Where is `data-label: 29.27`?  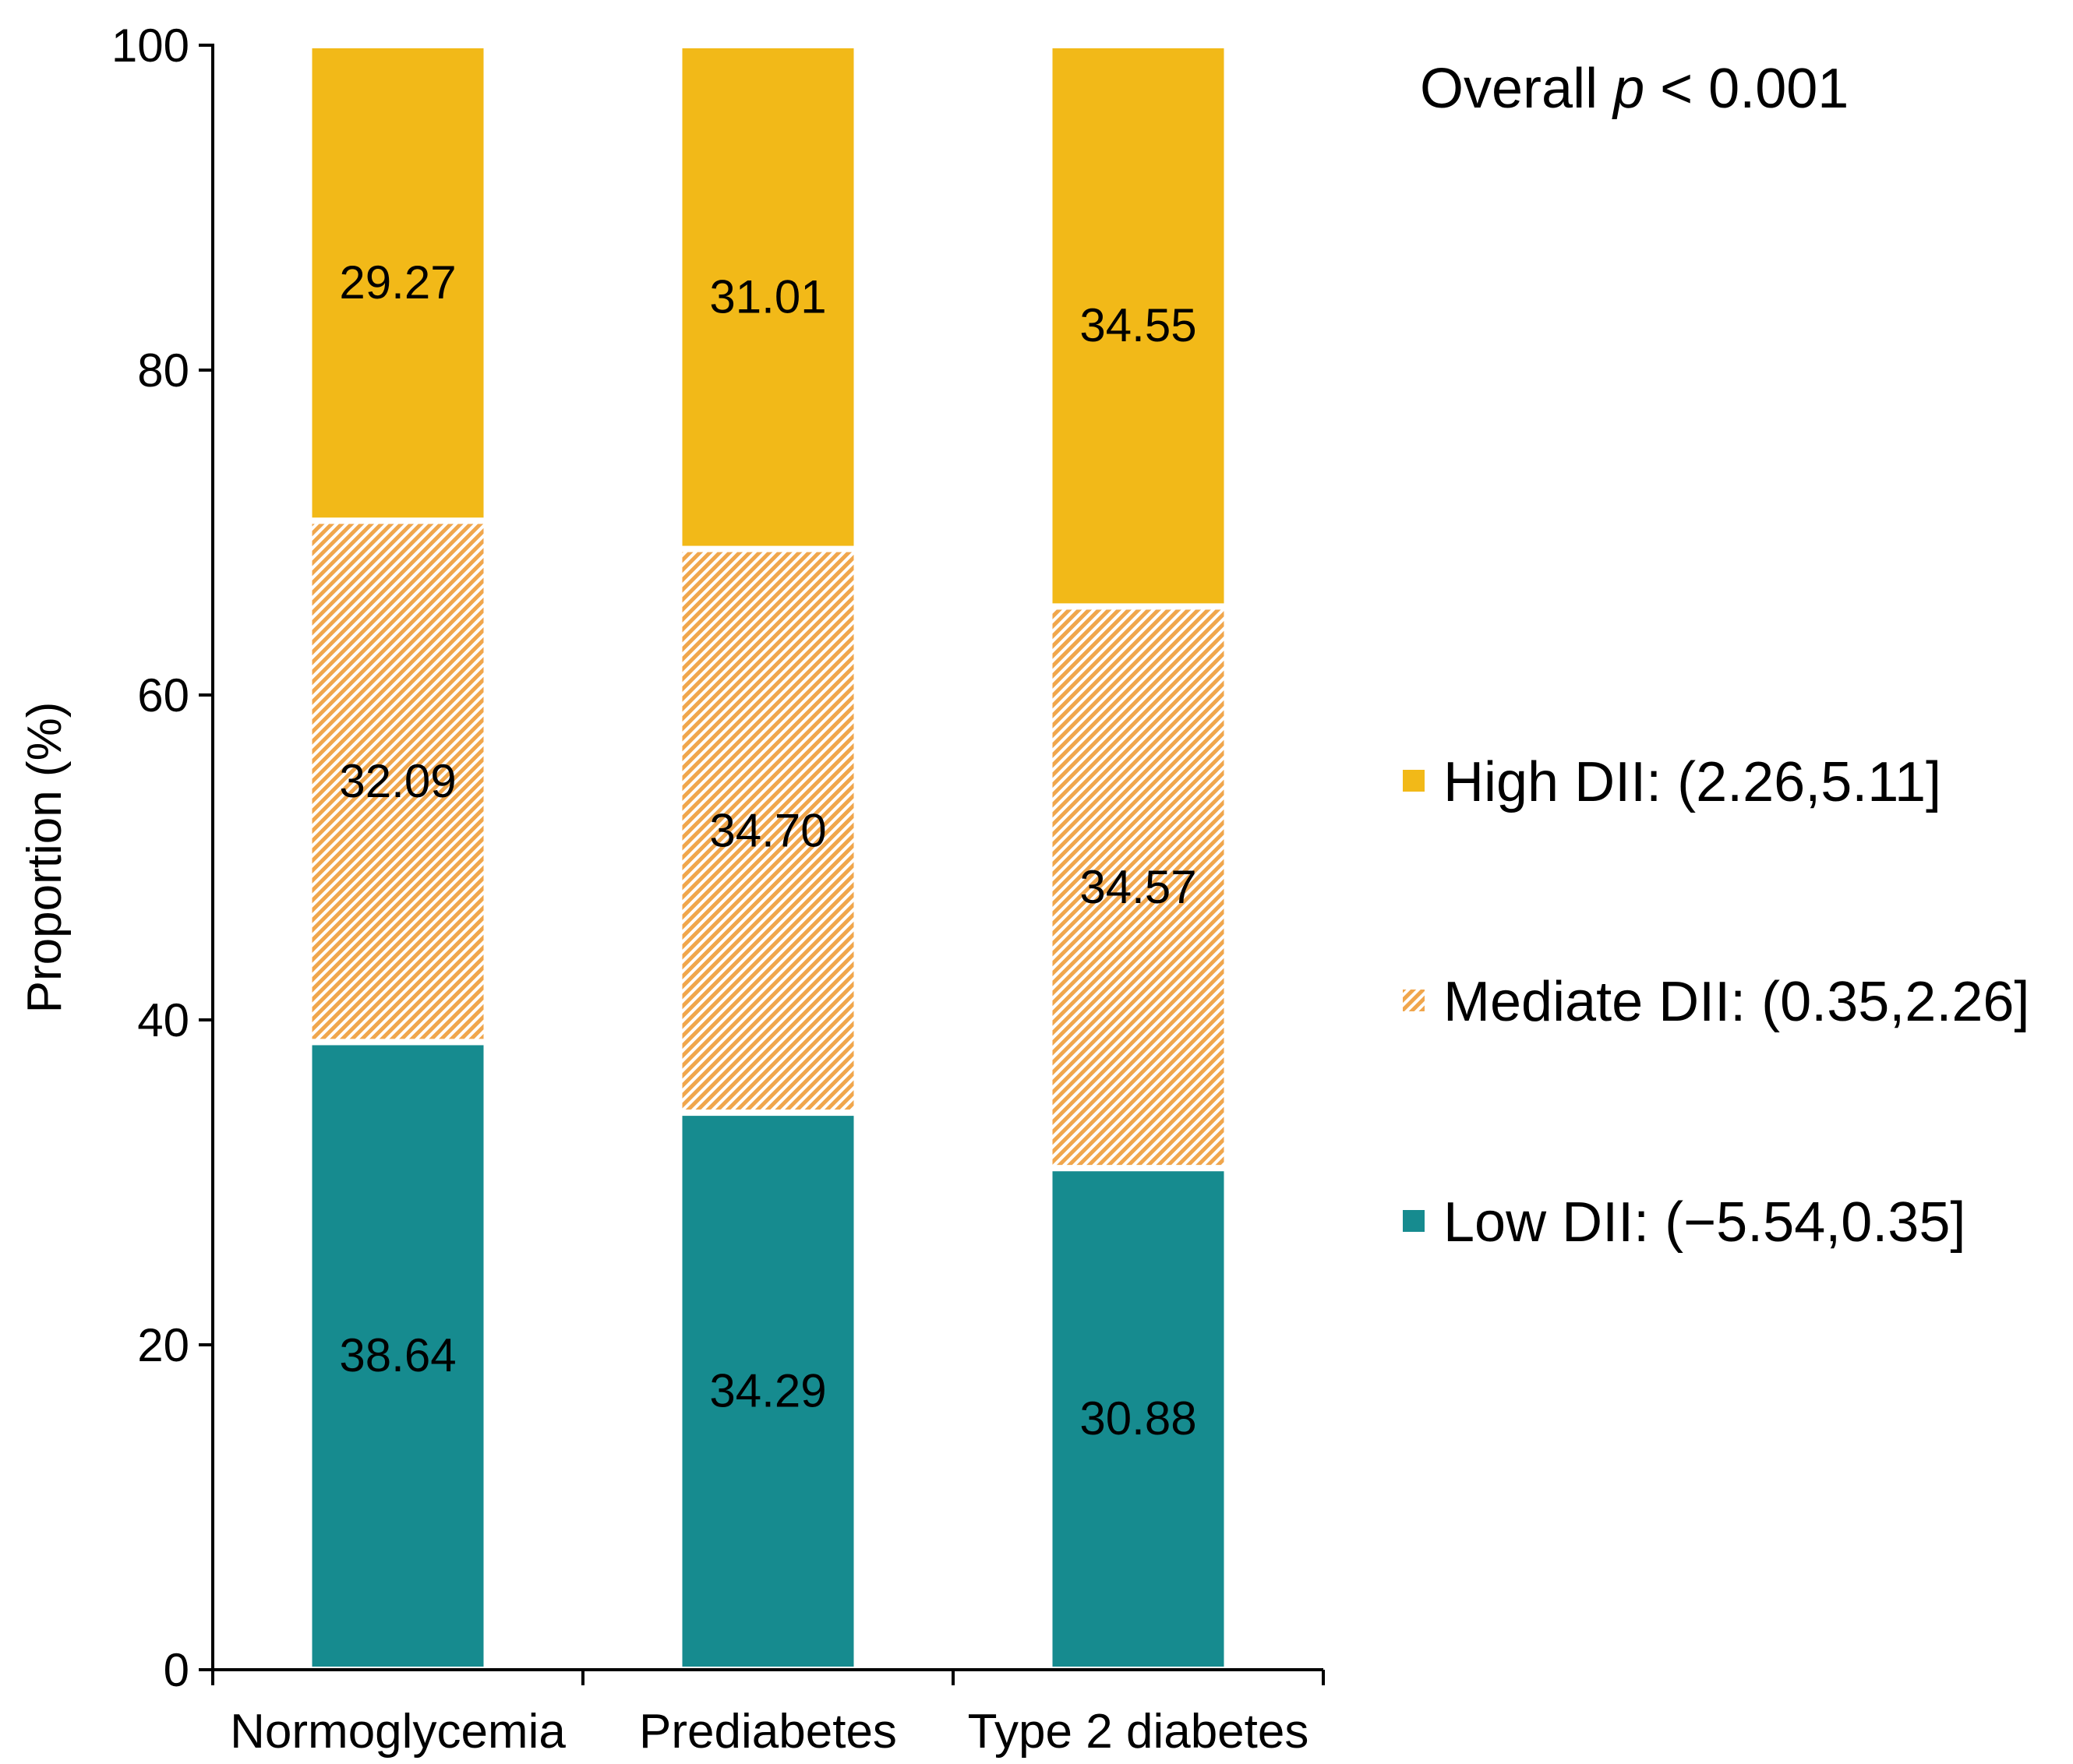 data-label: 29.27 is located at coordinates (397, 282).